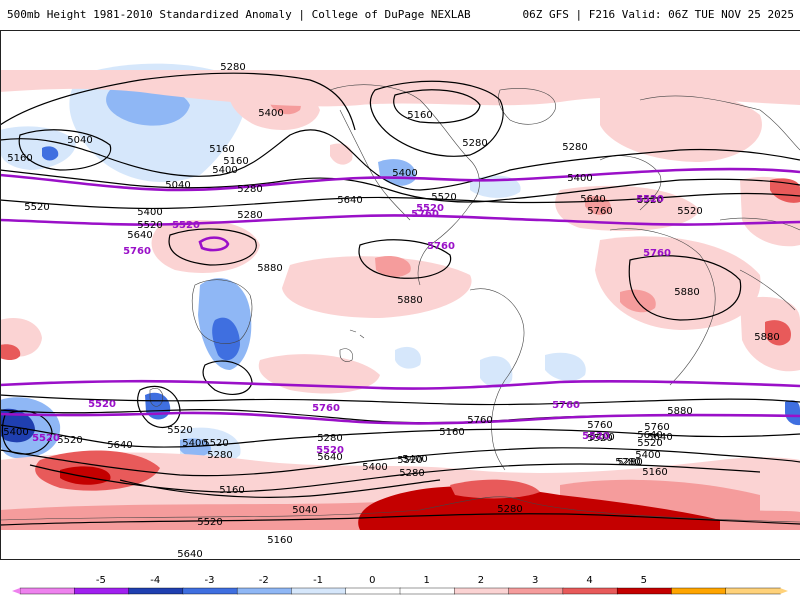  I want to click on colorbar-tick-label: 4, so click(589, 580).